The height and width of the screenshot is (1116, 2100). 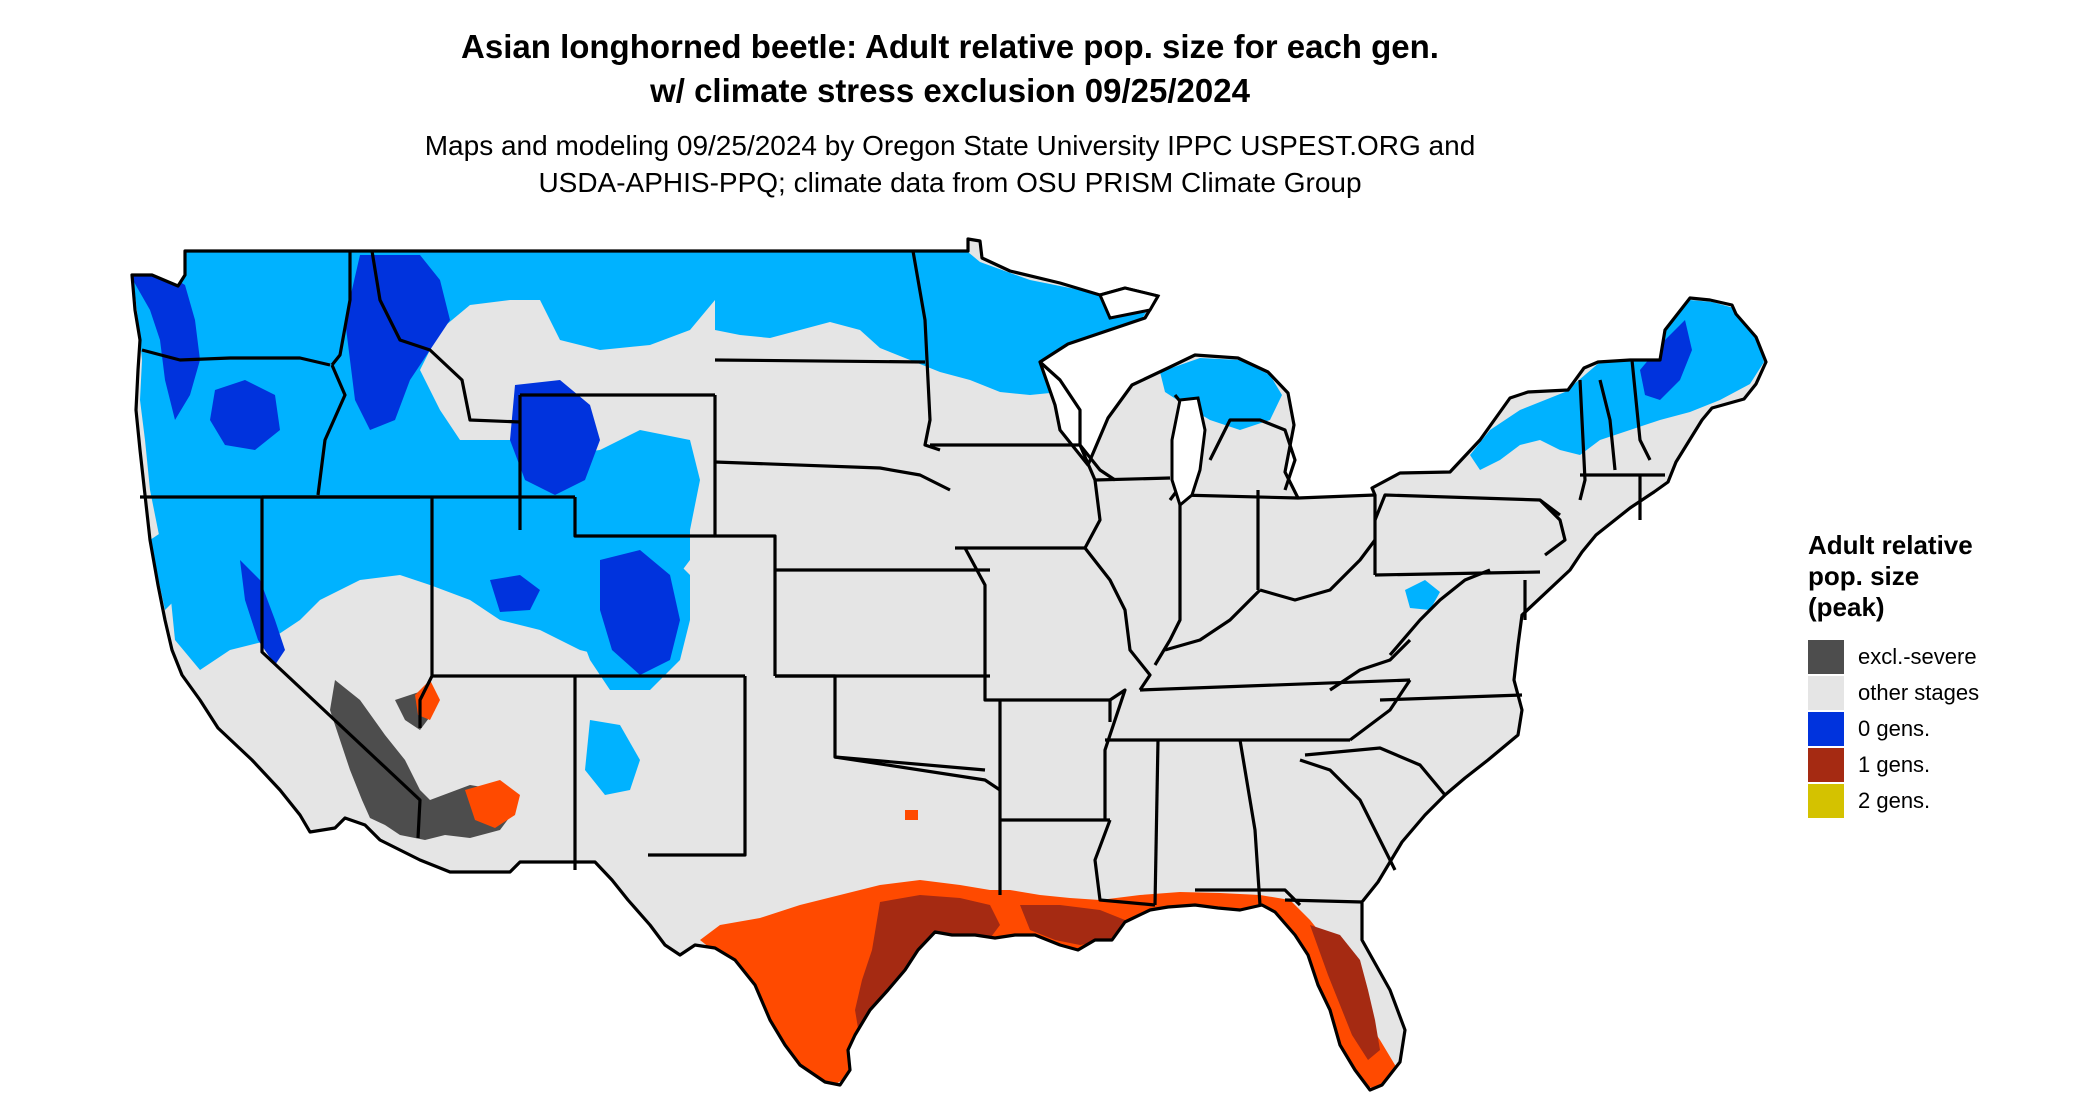 I want to click on border-ar-ms-tn, so click(x=1115, y=754).